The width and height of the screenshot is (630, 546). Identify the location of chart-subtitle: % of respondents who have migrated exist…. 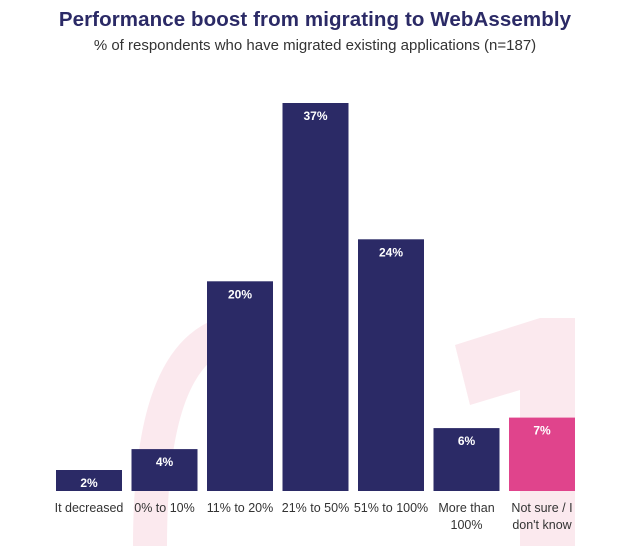
(315, 45).